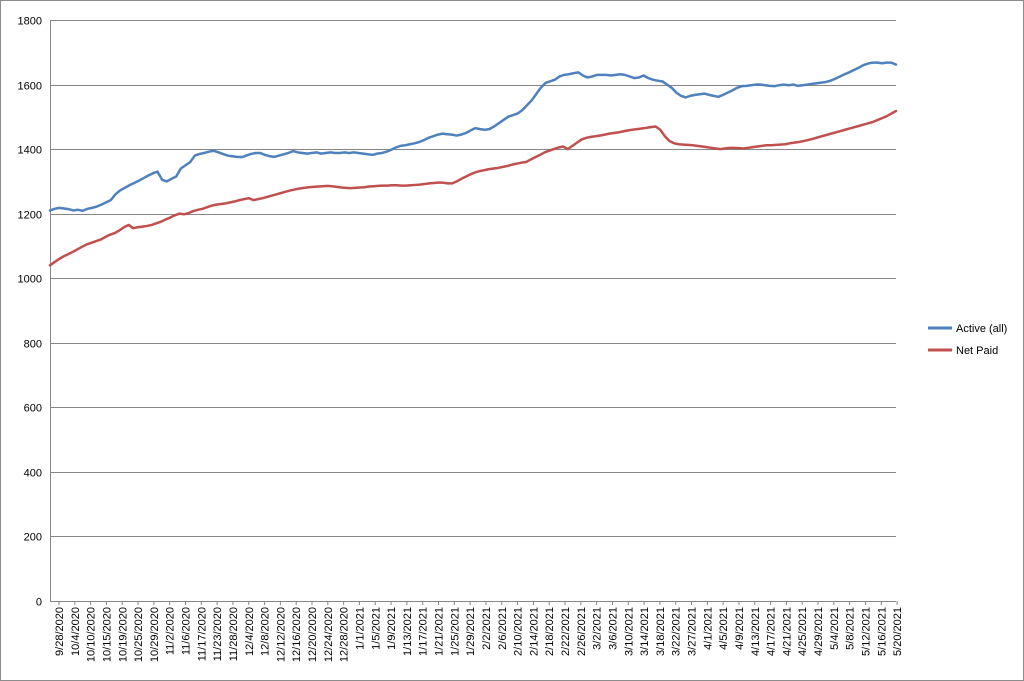  I want to click on legend-label: Net Paid, so click(977, 351).